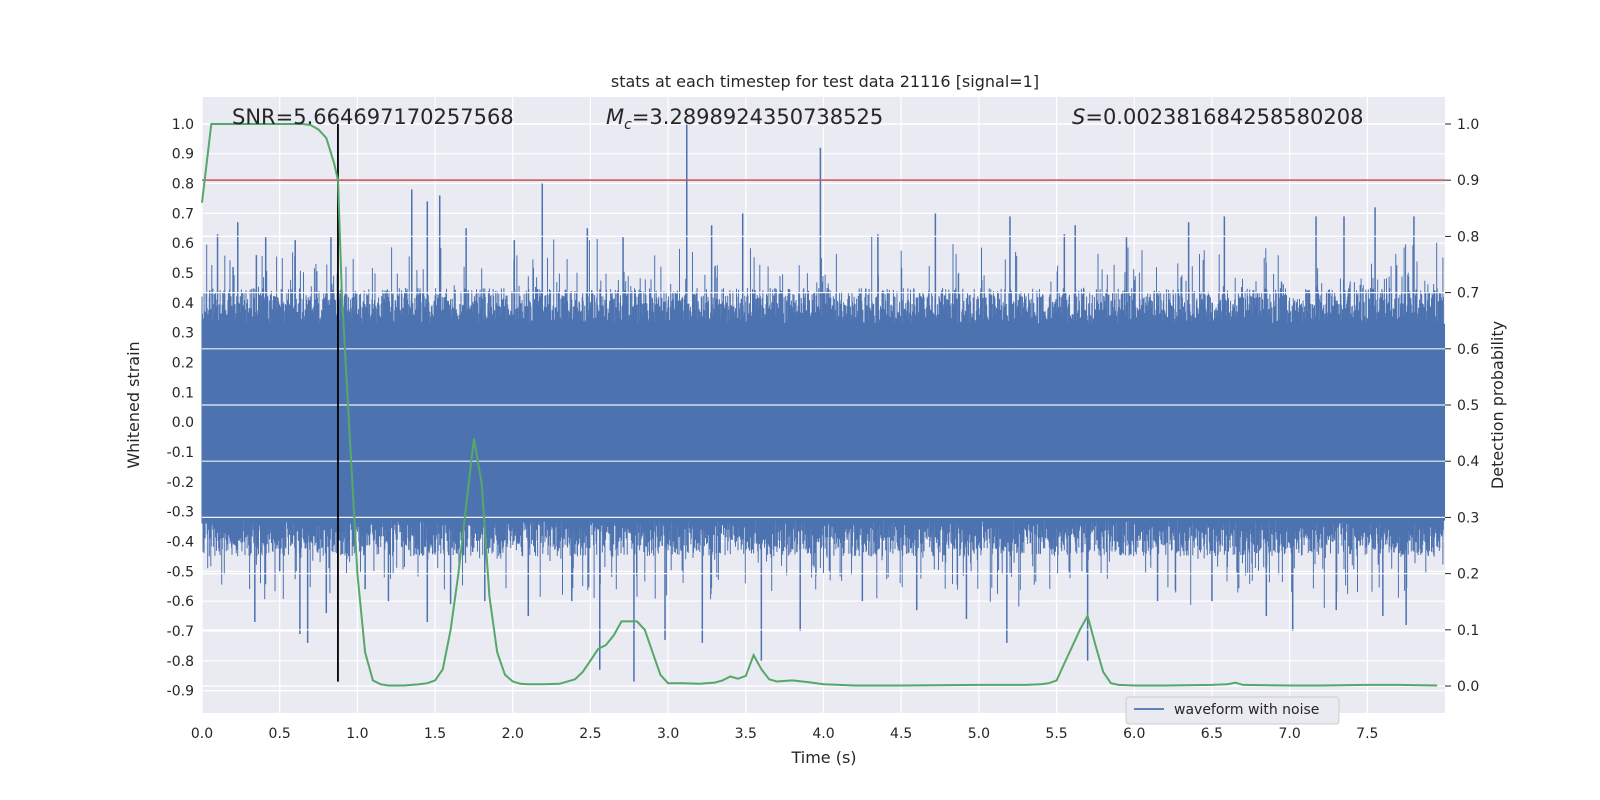  What do you see at coordinates (280, 734) in the screenshot?
I see `x-tick-label: 0.5` at bounding box center [280, 734].